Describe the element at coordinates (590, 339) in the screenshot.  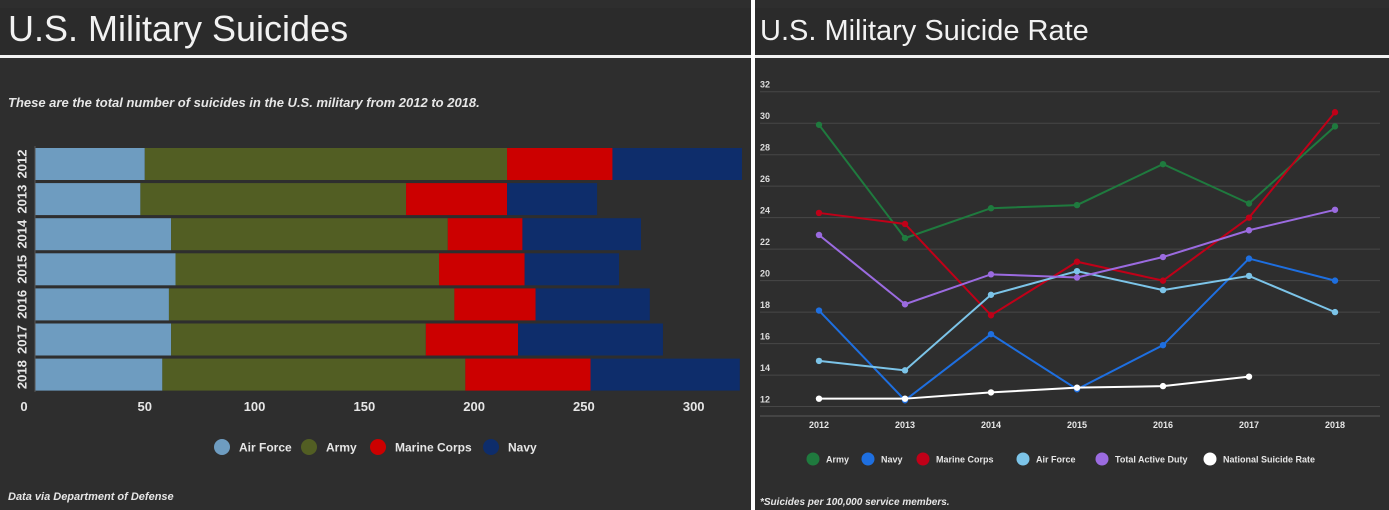
I see `bar-2017-navy` at that location.